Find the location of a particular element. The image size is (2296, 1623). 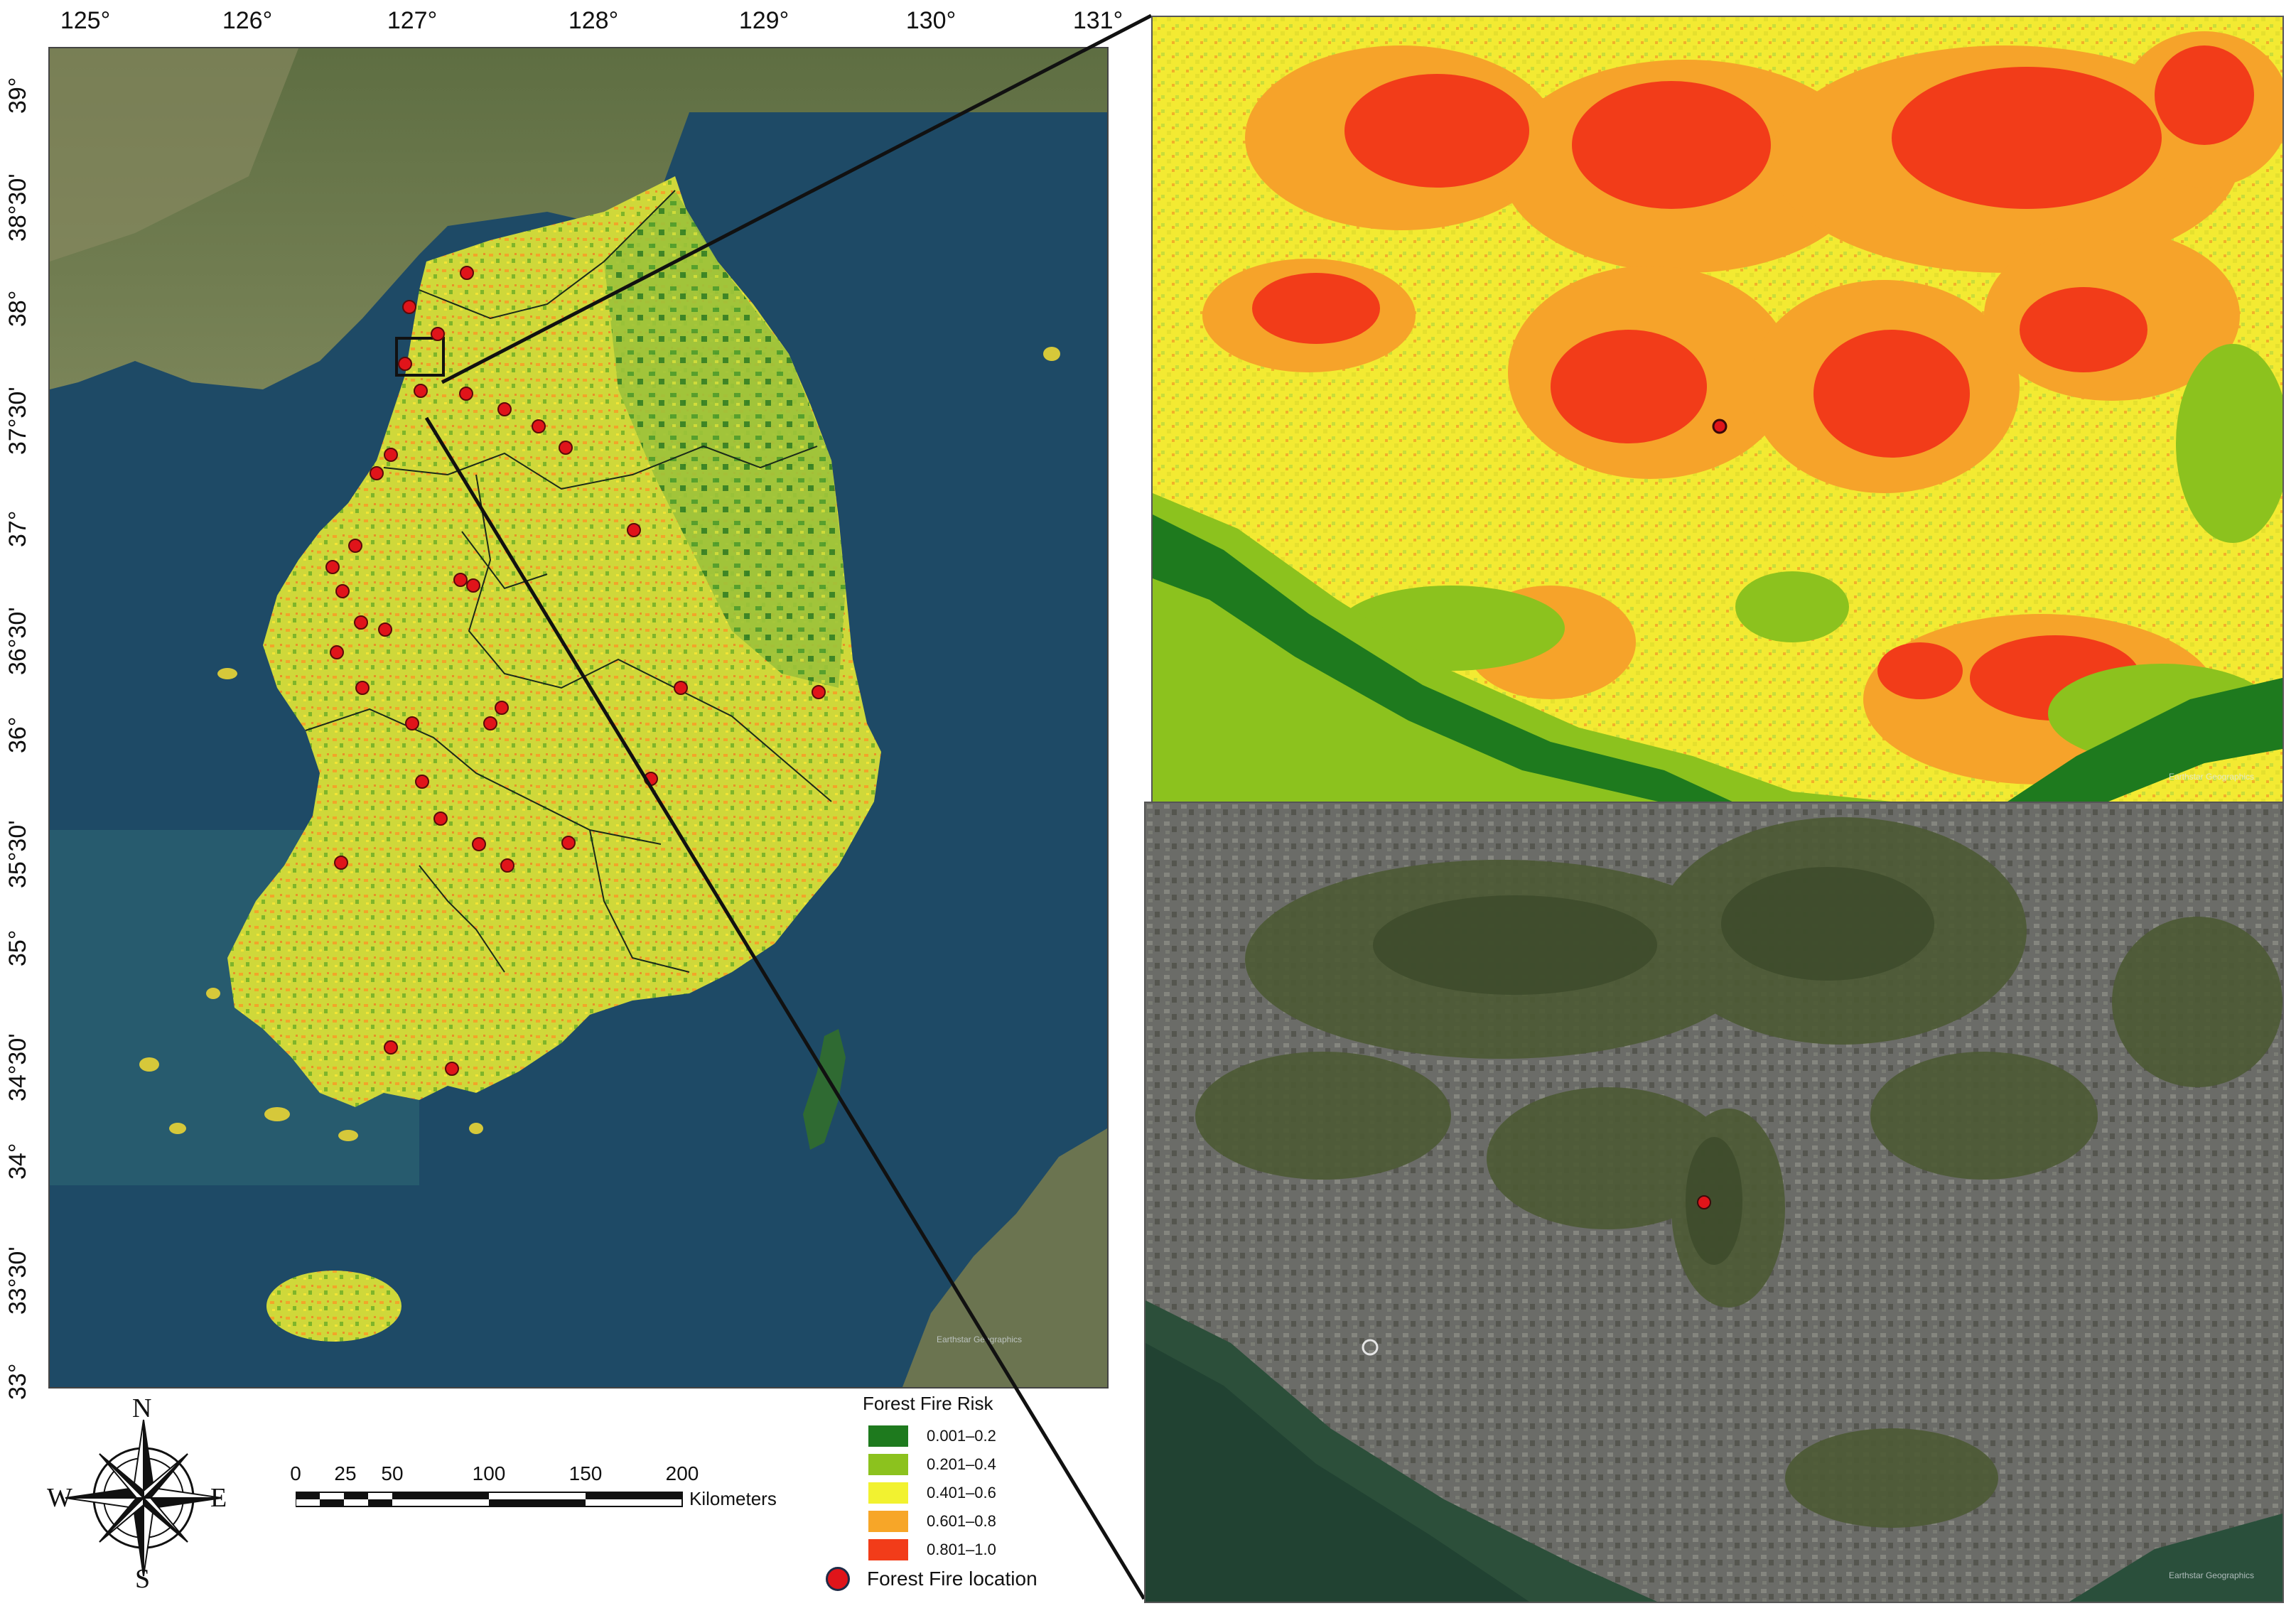

compass-icon is located at coordinates (143, 1498).